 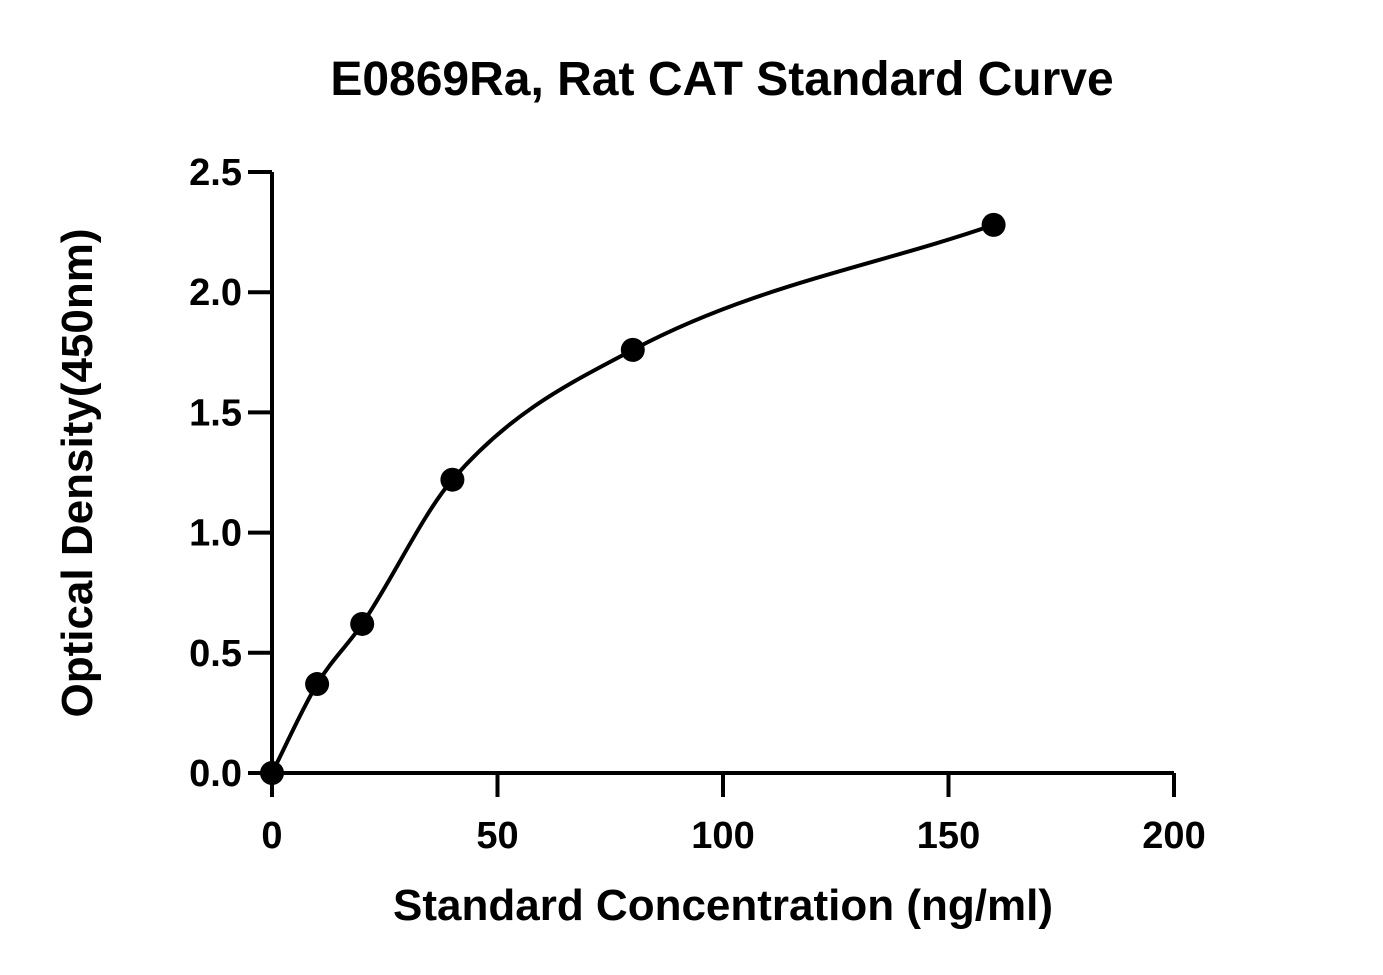 What do you see at coordinates (215, 173) in the screenshot?
I see `y-tick-label: 2.5` at bounding box center [215, 173].